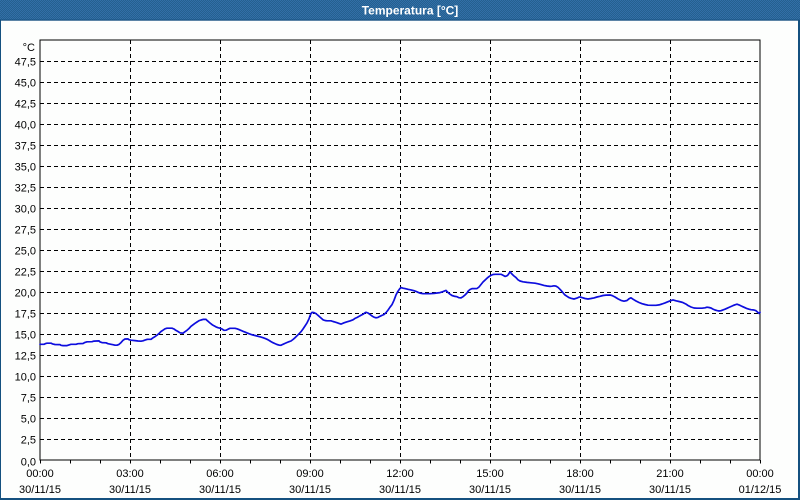 The width and height of the screenshot is (800, 500). I want to click on svg-text: 42,5, so click(25, 105).